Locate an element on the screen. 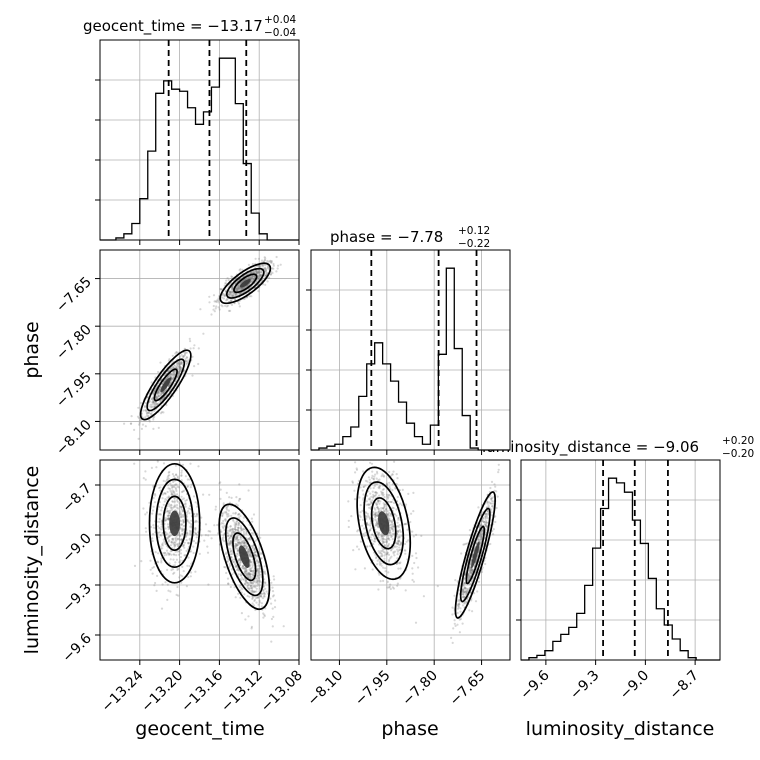 This screenshot has height=760, width=760. panel-2d-geocent-time-phase: −8.10−7.95−7.80−7.65 is located at coordinates (176, 354).